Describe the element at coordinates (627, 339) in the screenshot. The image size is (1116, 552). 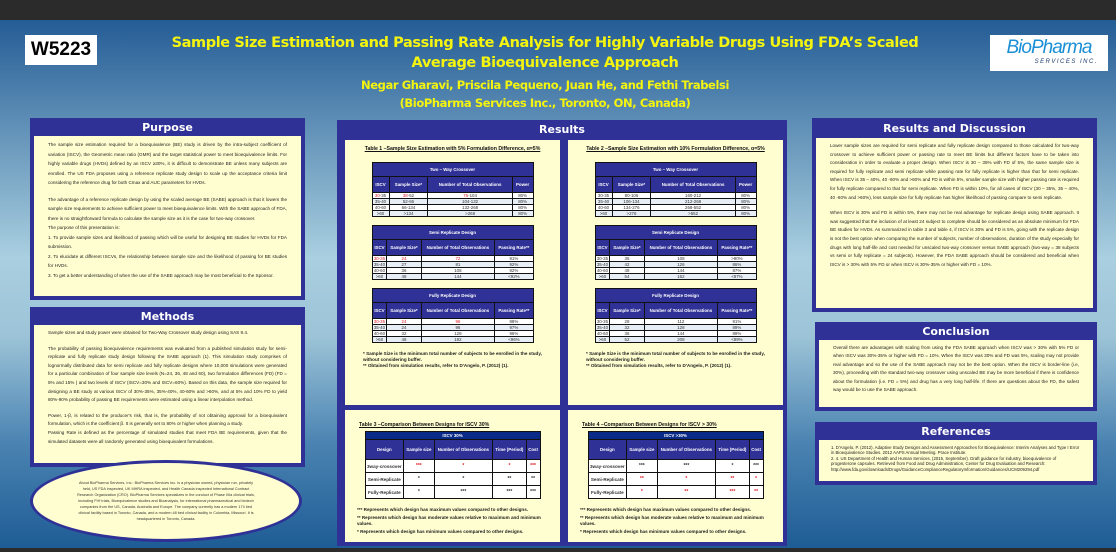
I see `table-cell: 52` at that location.